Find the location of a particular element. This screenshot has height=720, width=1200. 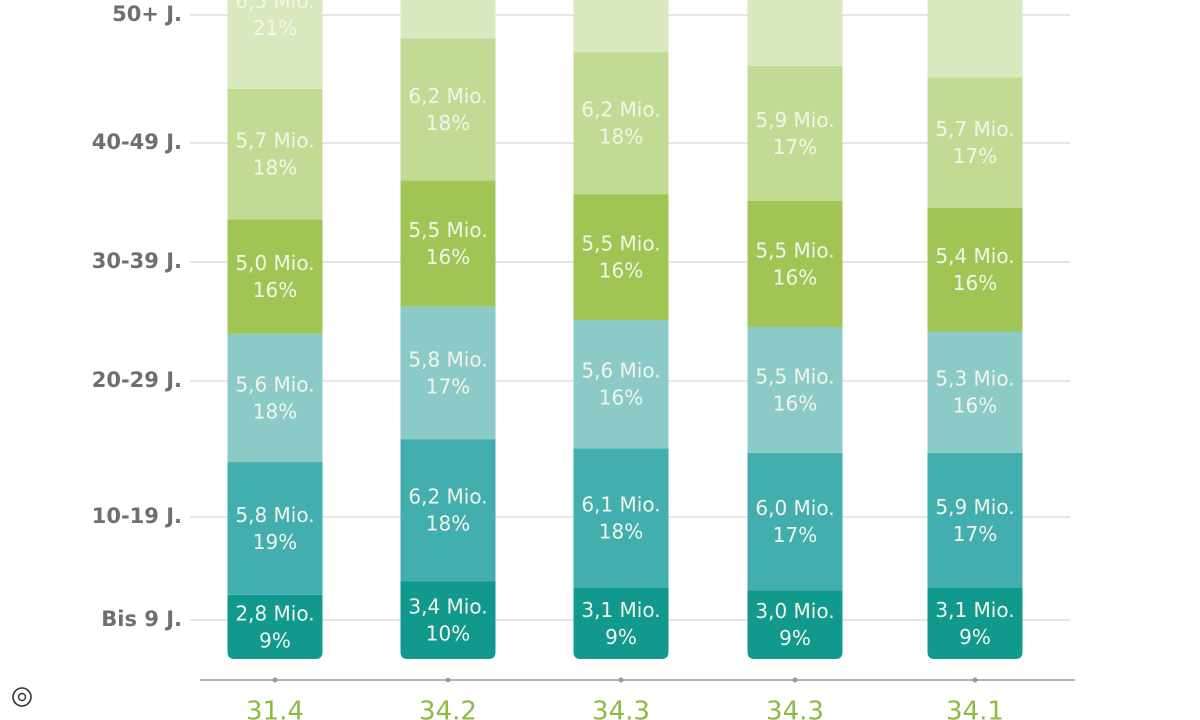

value-label: 5,3 Mio. is located at coordinates (974, 379).